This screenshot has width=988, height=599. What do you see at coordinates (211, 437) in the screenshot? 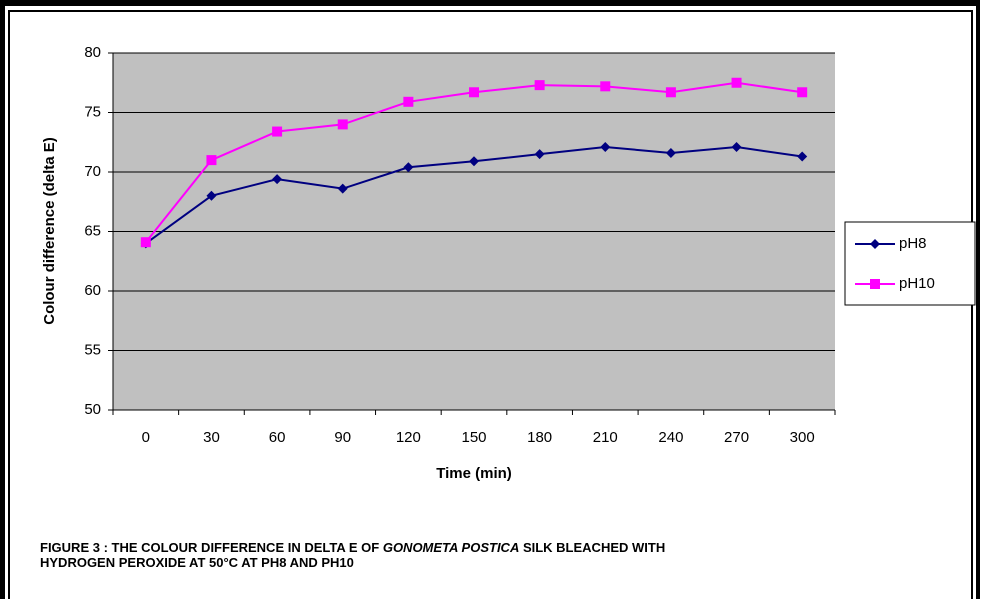
I see `x-tick-label: 30` at bounding box center [211, 437].